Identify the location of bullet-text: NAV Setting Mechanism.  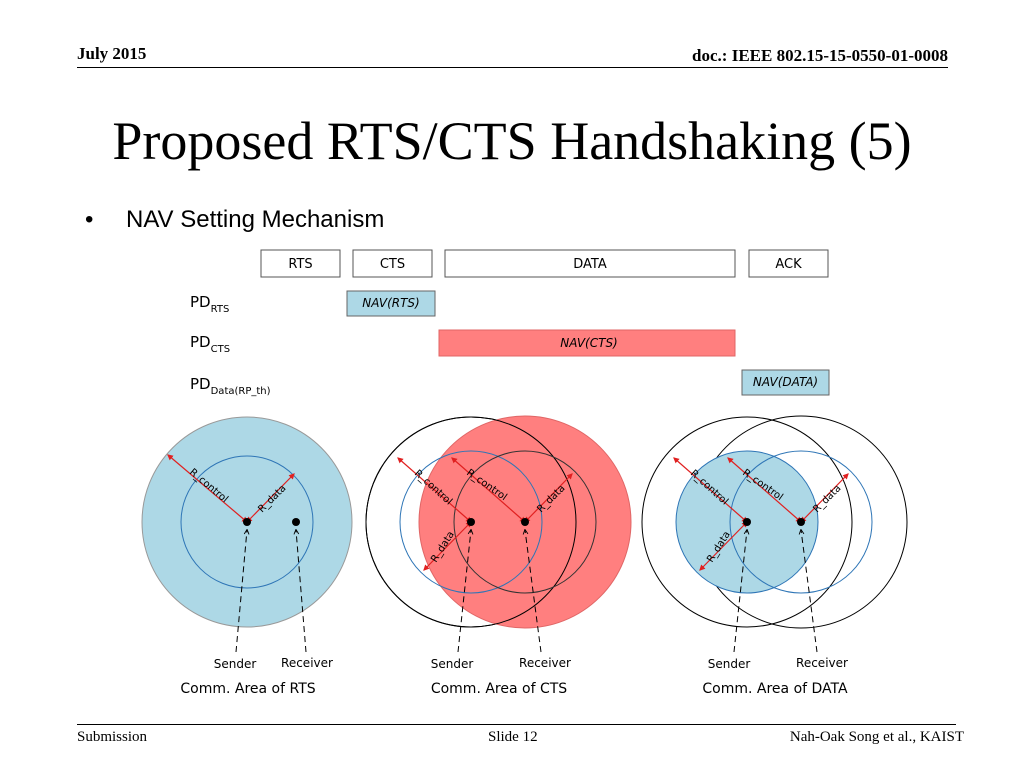
(255, 219).